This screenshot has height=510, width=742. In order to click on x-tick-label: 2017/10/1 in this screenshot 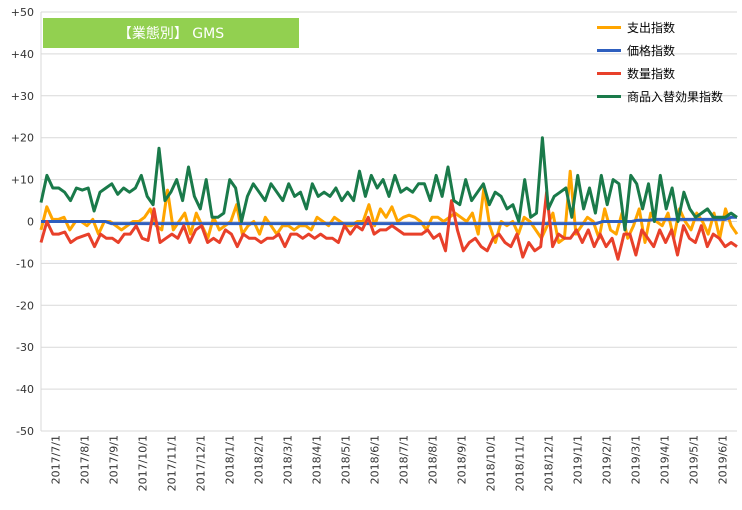, I will do `click(143, 463)`.